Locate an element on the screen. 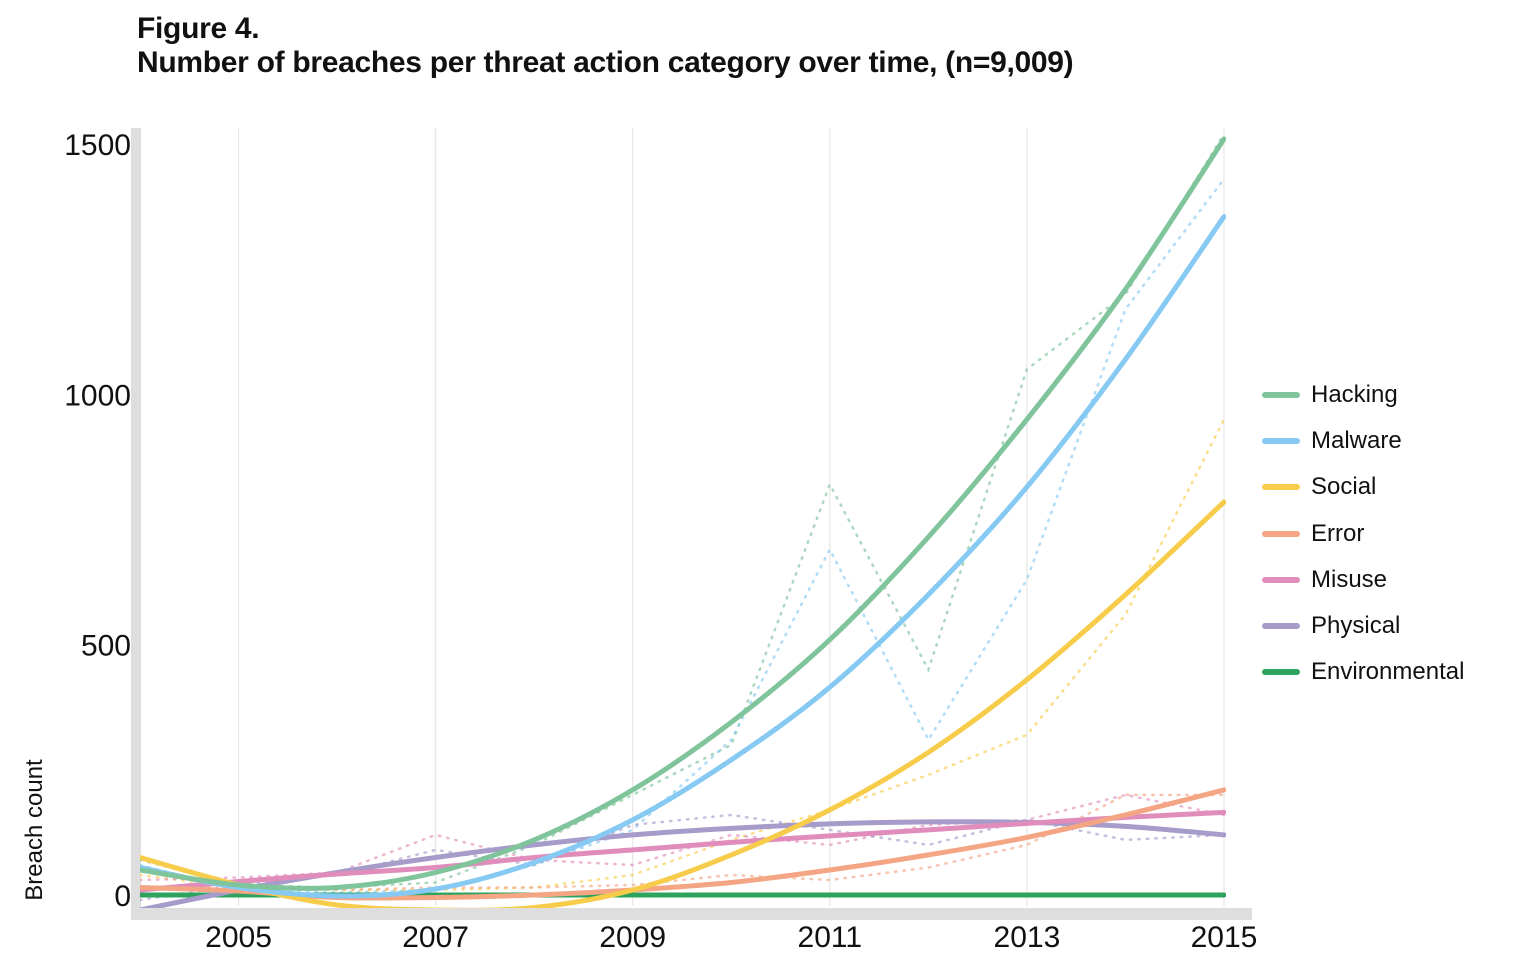 Image resolution: width=1536 pixels, height=960 pixels. legend-swatch-misuse is located at coordinates (1281, 579).